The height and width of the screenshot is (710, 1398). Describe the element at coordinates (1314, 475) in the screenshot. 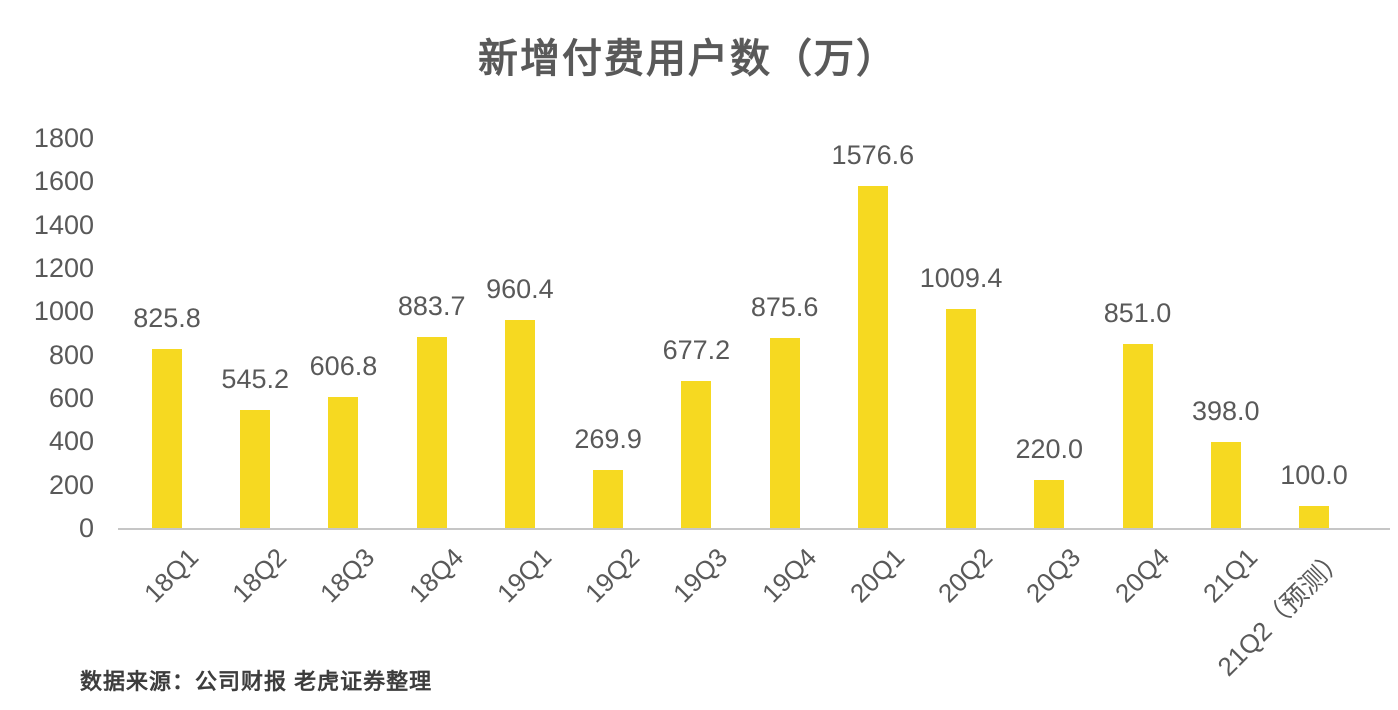

I see `bar-value-label: 100.0` at that location.